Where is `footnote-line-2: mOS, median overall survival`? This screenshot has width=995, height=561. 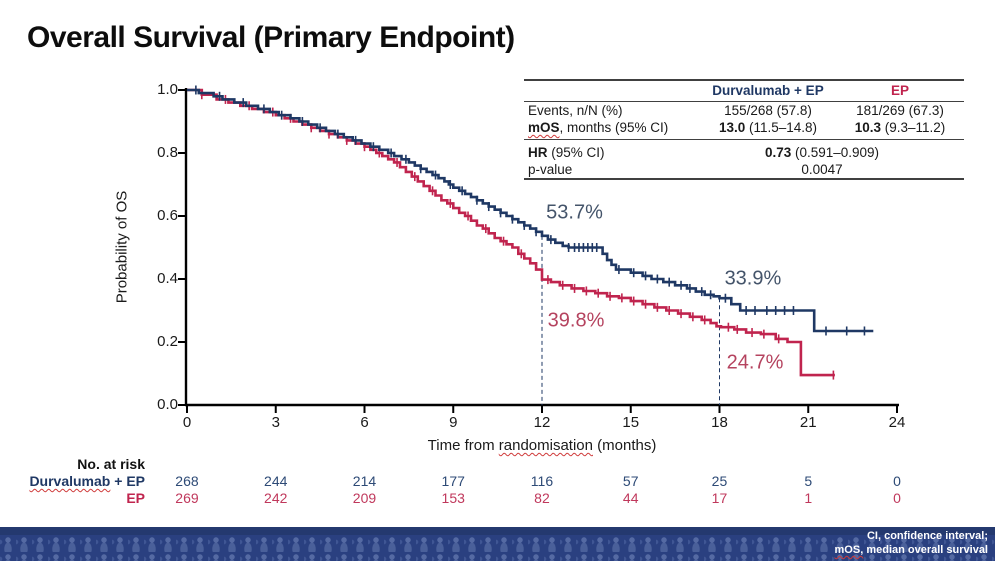
footnote-line-2: mOS, median overall survival is located at coordinates (911, 550).